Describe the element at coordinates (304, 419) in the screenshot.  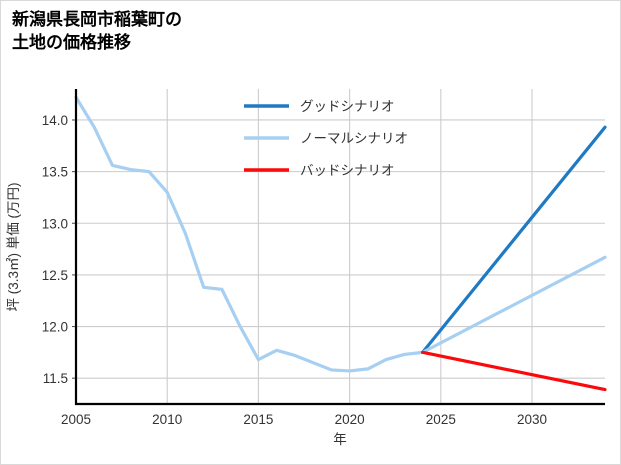
I see `x-tick-labels: 2005 2010 2015 2020 2025 2030` at that location.